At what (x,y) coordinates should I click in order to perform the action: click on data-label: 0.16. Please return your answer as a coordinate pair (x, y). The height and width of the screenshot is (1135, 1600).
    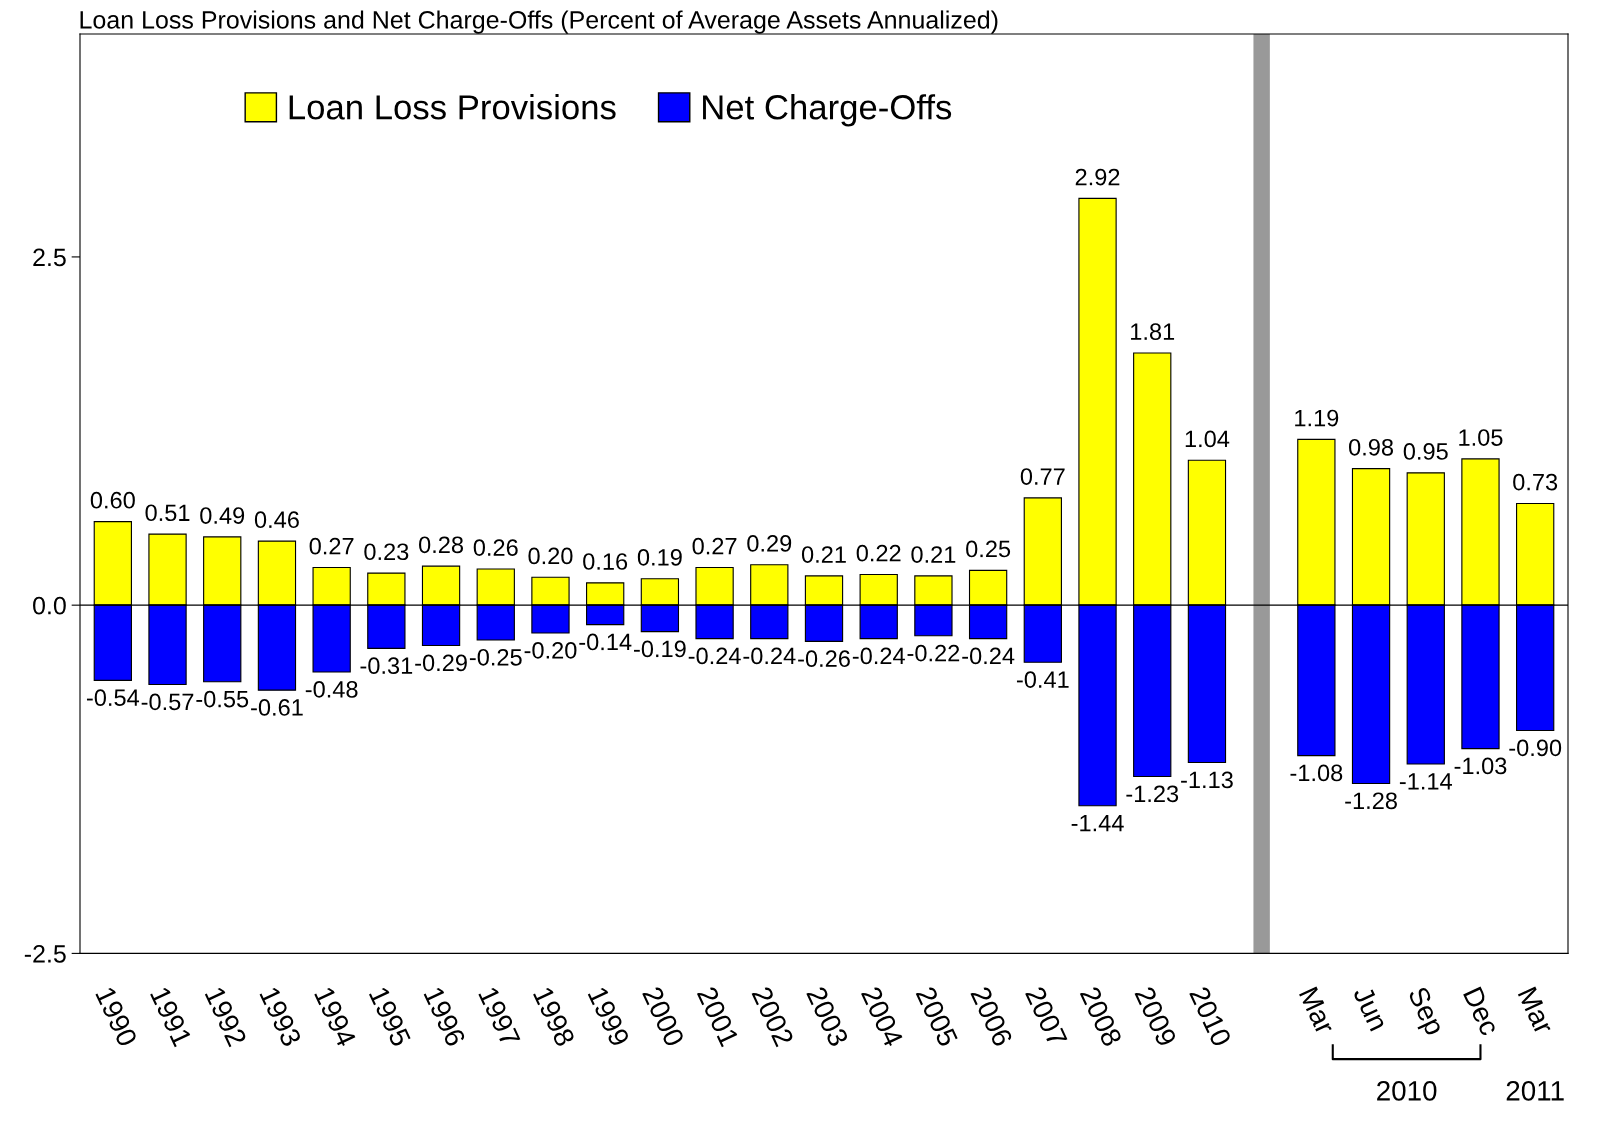
    Looking at the image, I should click on (605, 561).